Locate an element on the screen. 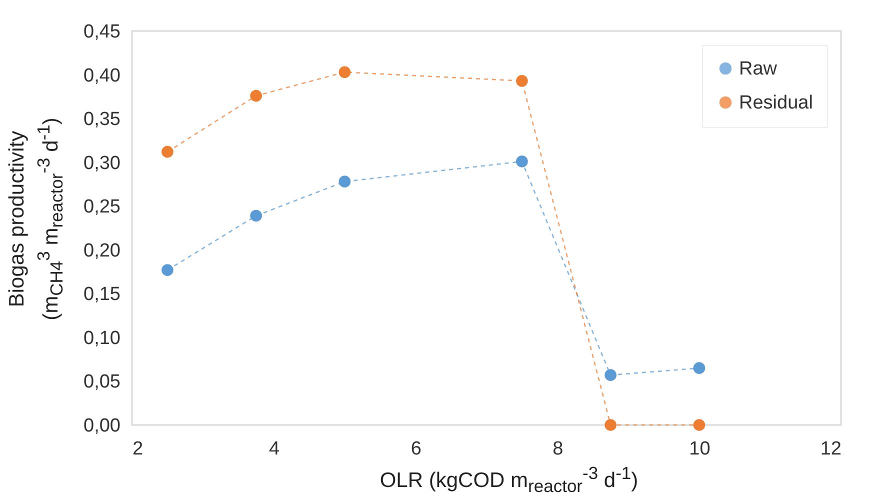 This screenshot has width=876, height=501. y-tick-label: 0,40 is located at coordinates (102, 75).